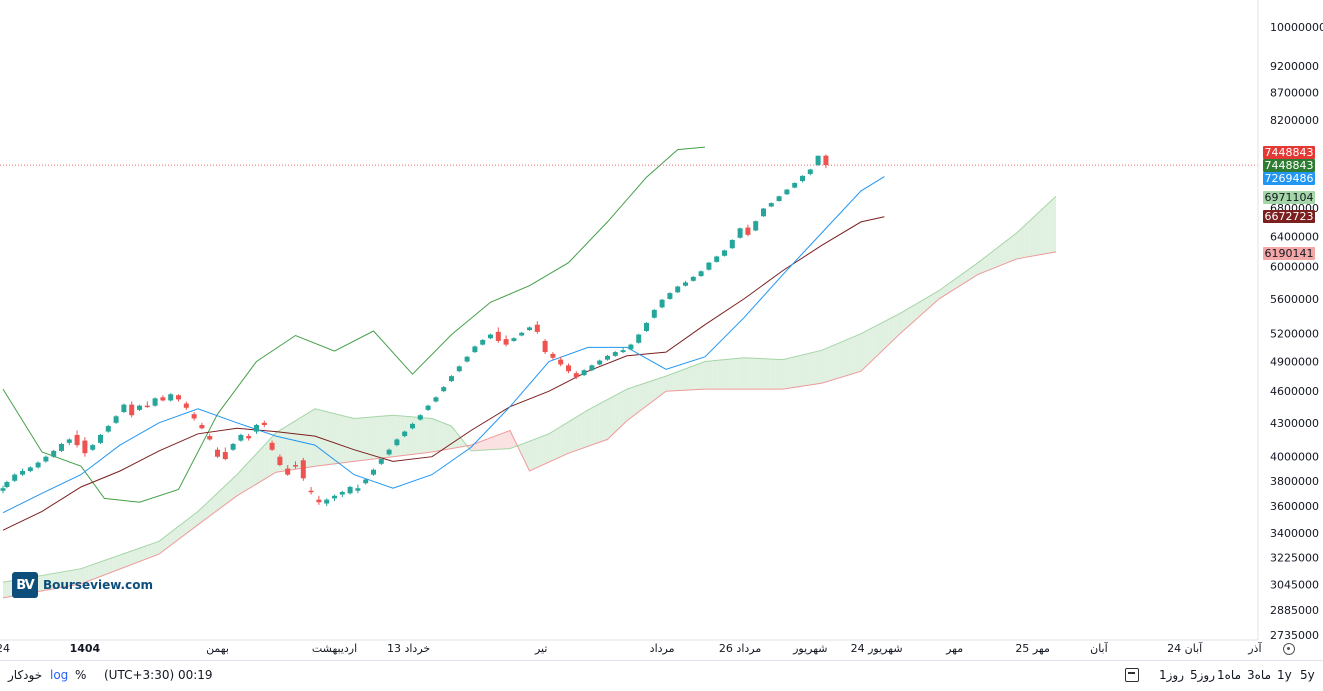  What do you see at coordinates (1296, 27) in the screenshot?
I see `y-tick-label: 10000000` at bounding box center [1296, 27].